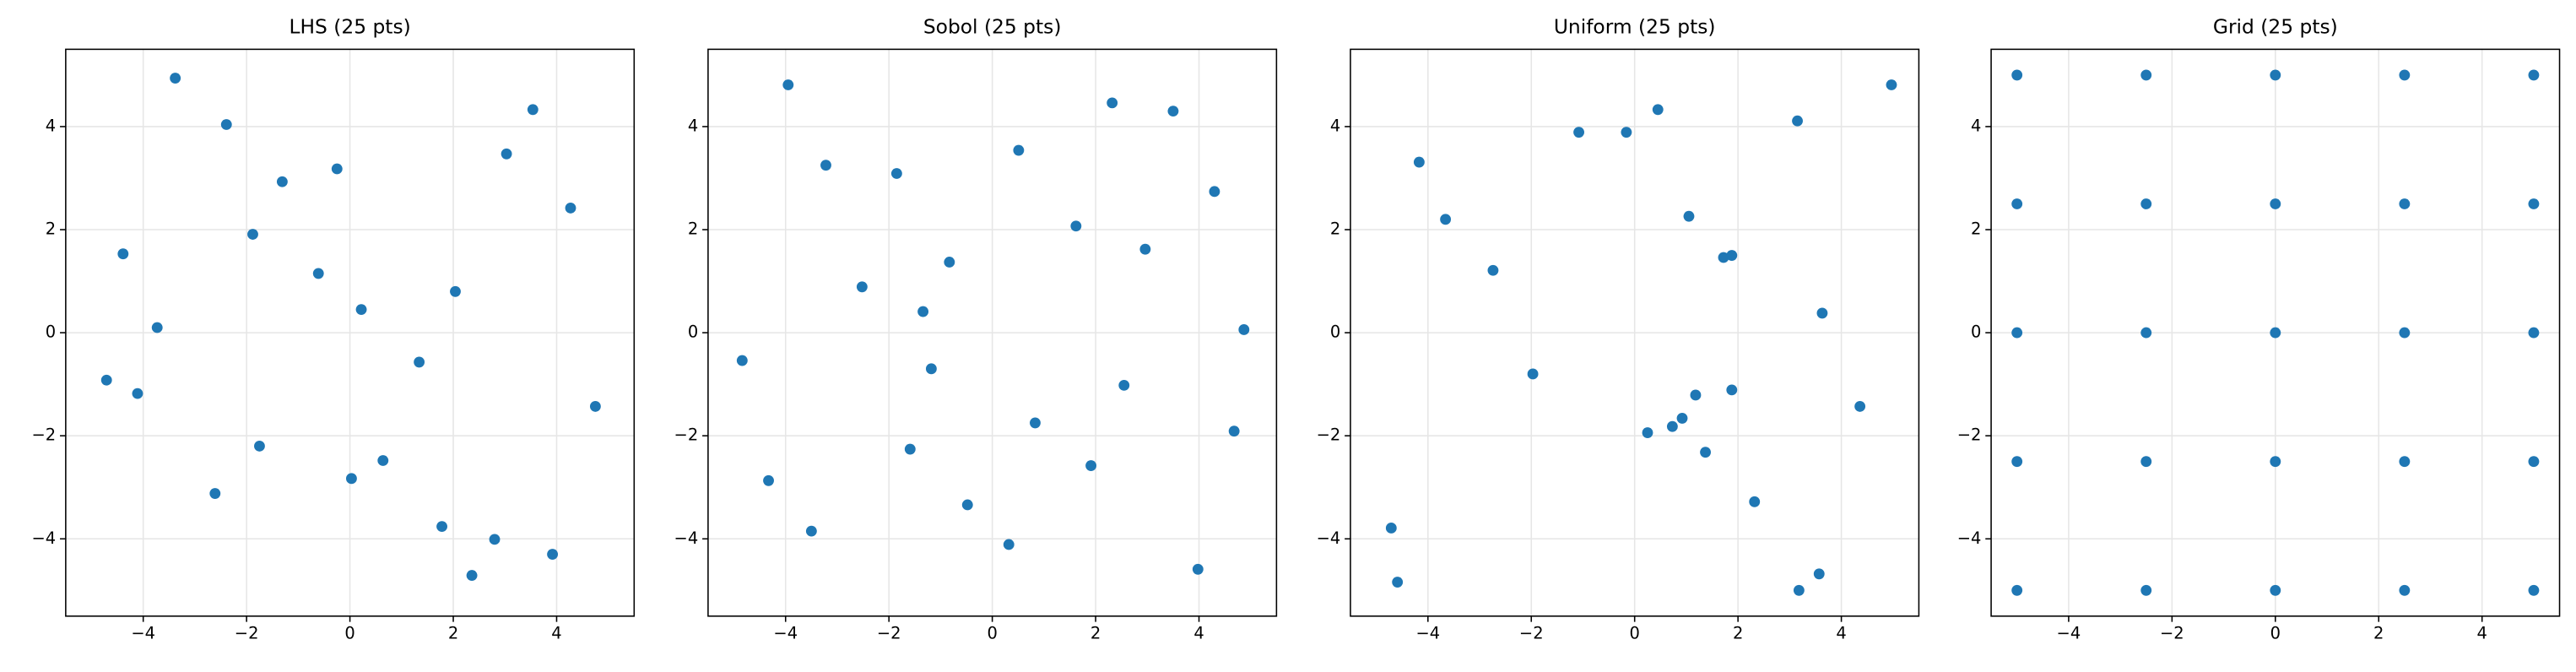 This screenshot has height=672, width=2576. I want to click on chart-title: Grid (25 pts), so click(2275, 27).